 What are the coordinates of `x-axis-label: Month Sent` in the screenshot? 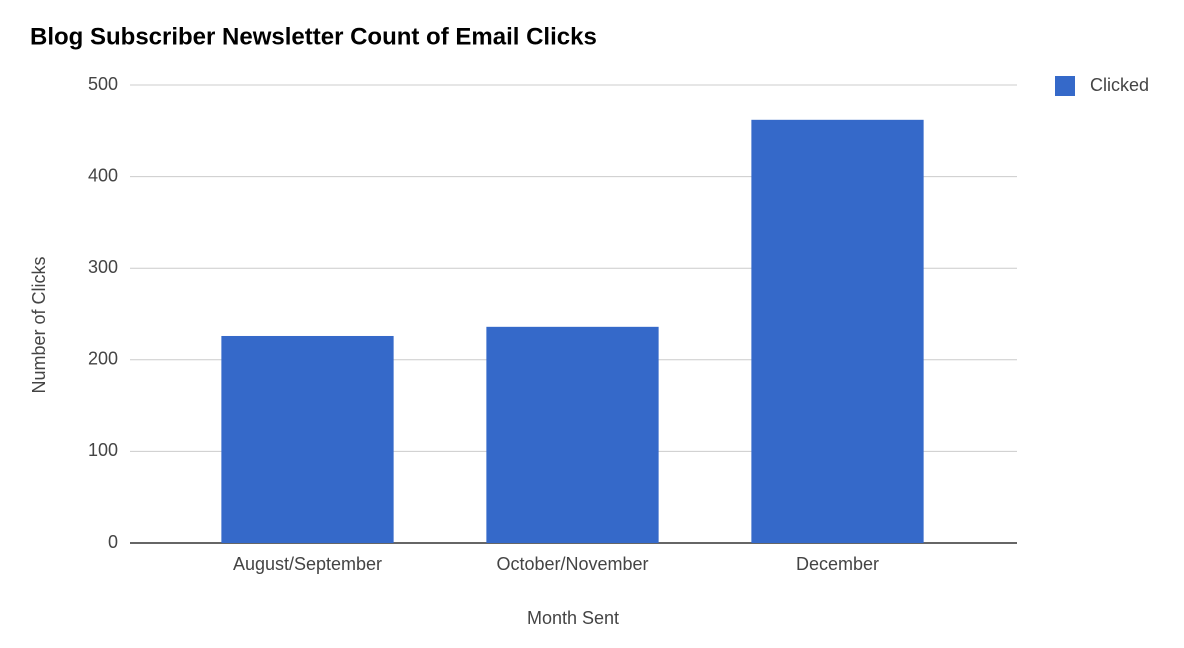 It's located at (573, 618).